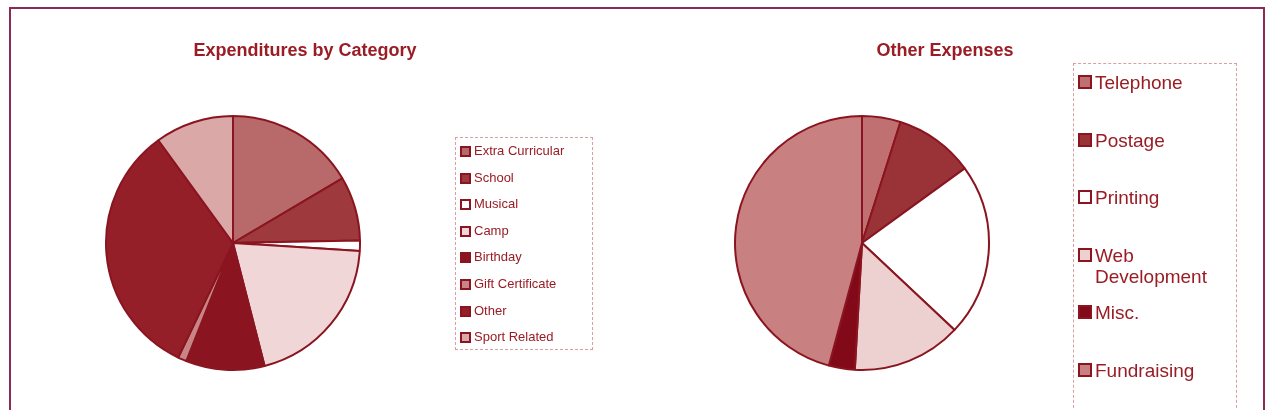 The width and height of the screenshot is (1277, 410). Describe the element at coordinates (494, 177) in the screenshot. I see `legend-label: School` at that location.